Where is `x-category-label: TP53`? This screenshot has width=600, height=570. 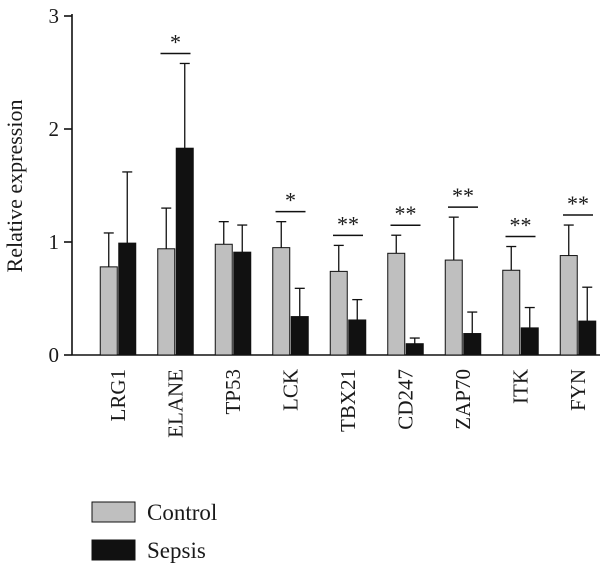 x-category-label: TP53 is located at coordinates (233, 392).